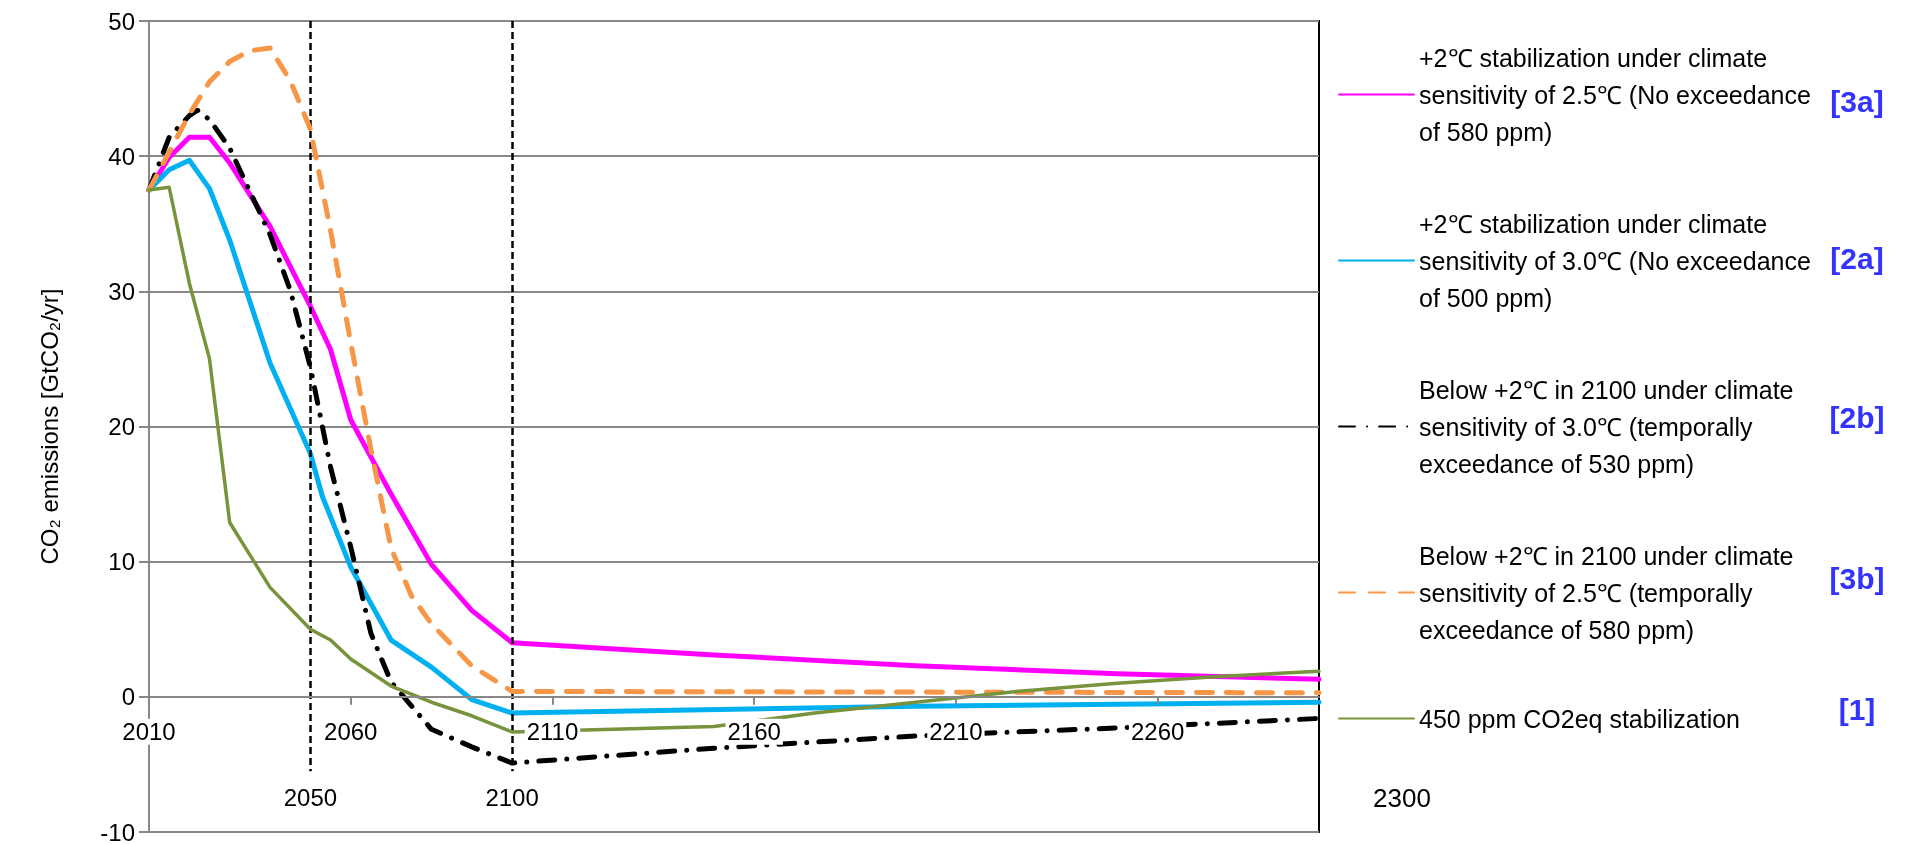 The image size is (1907, 845). What do you see at coordinates (1857, 709) in the screenshot?
I see `text: [1]` at bounding box center [1857, 709].